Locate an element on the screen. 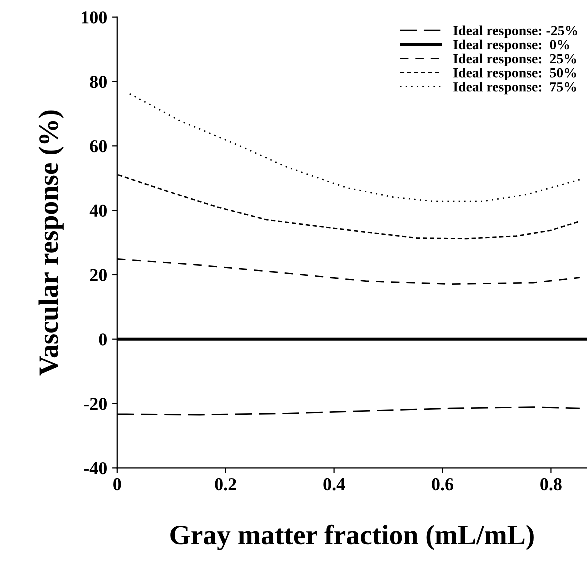 This screenshot has width=587, height=578. legend-label: Ideal response: 25% is located at coordinates (515, 60).